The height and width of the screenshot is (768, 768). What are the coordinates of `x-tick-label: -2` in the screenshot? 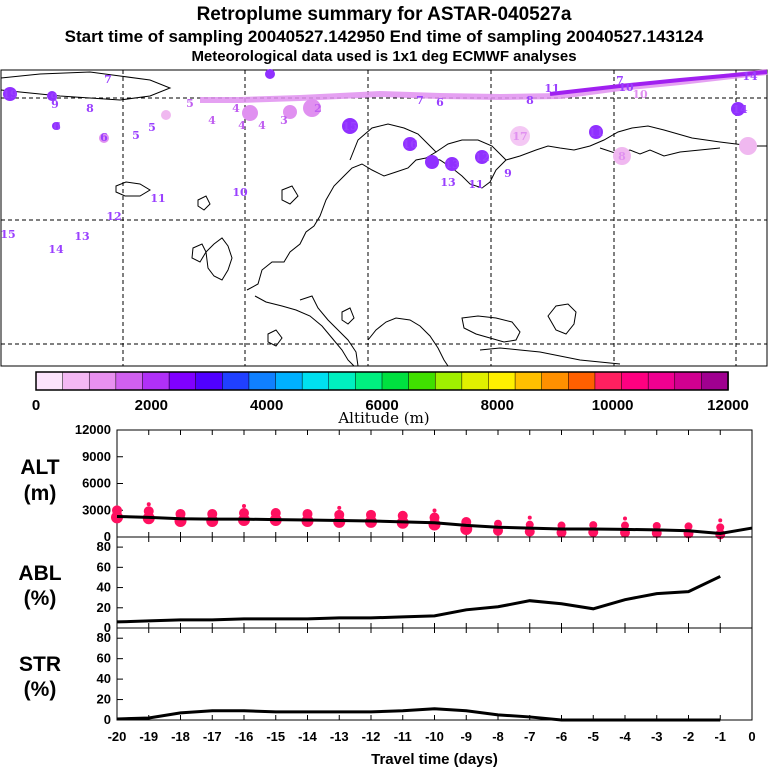 It's located at (689, 736).